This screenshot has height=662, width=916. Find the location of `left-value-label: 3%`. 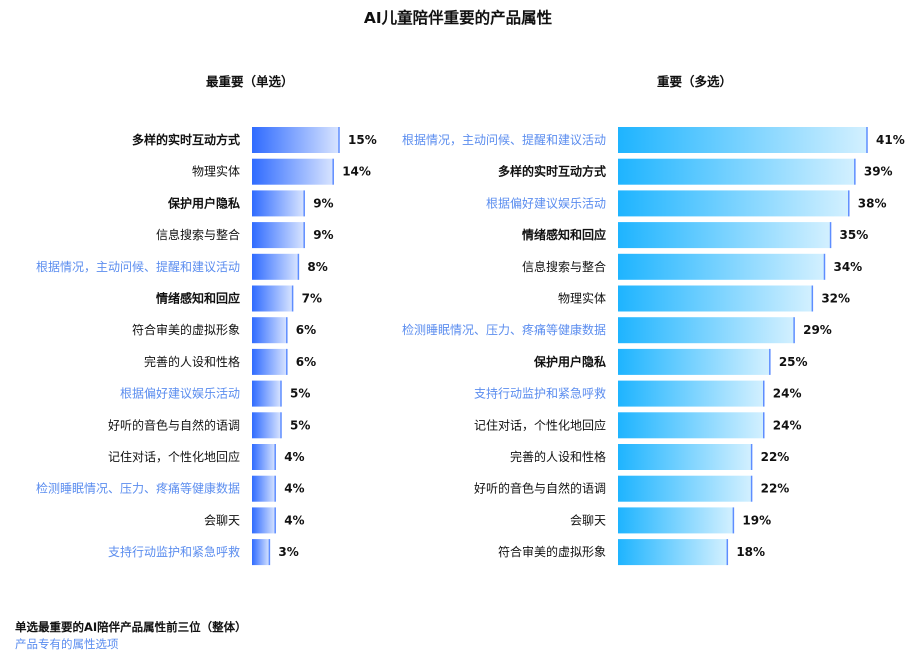

left-value-label: 3% is located at coordinates (288, 552).